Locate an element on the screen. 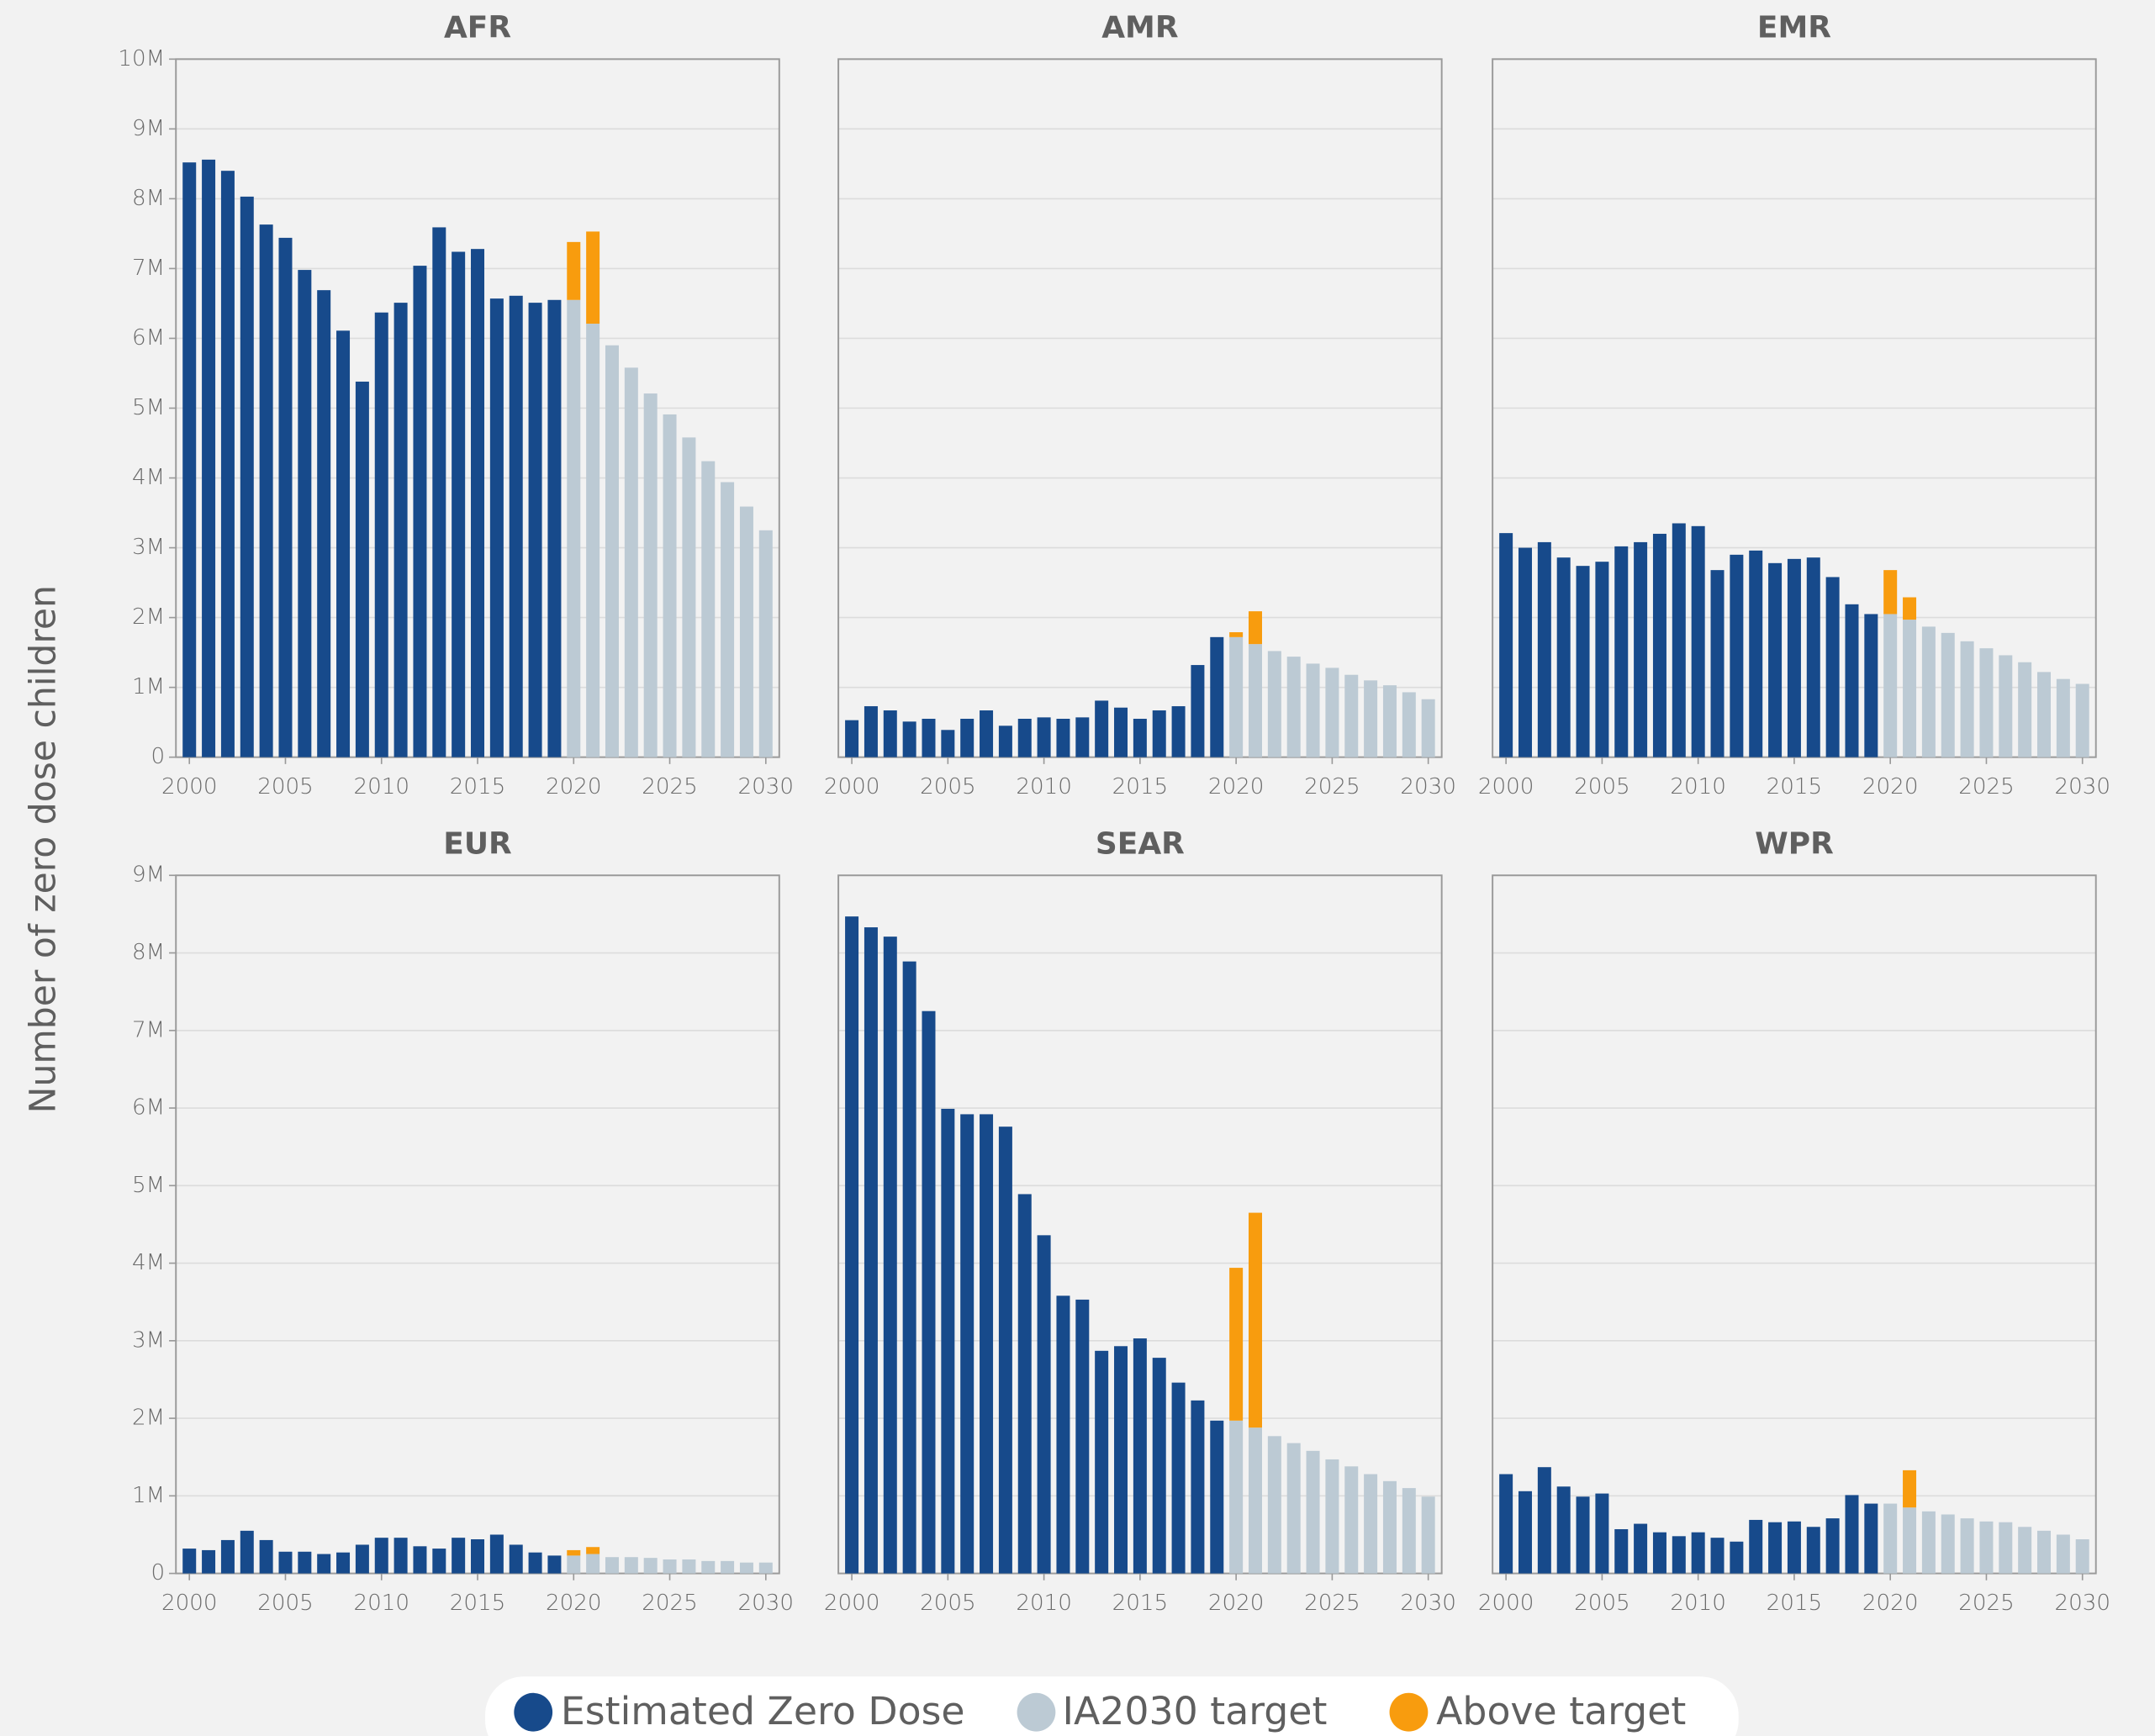  y-tick-label: 9M is located at coordinates (148, 128).